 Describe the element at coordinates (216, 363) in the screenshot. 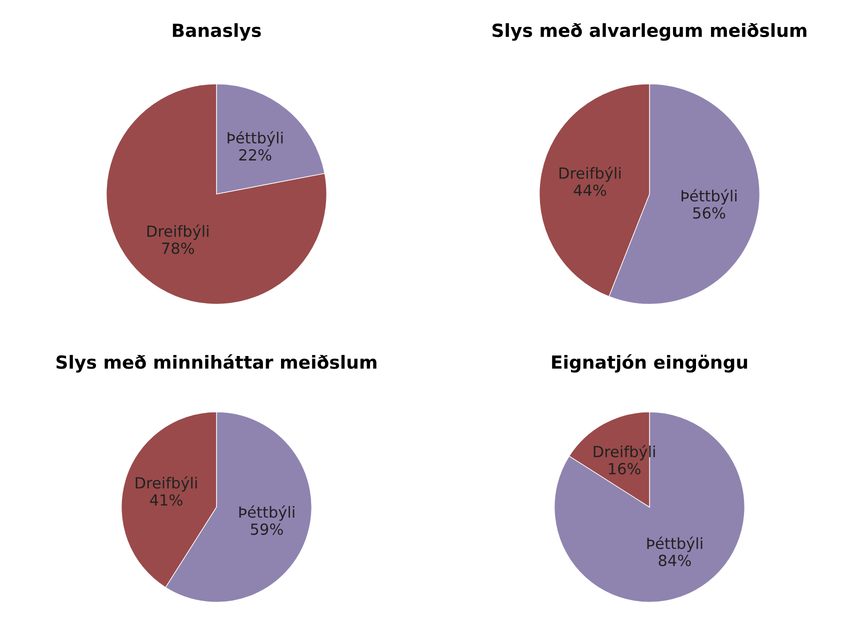

I see `chart-title: Slys með minniháttar meiðslum` at that location.